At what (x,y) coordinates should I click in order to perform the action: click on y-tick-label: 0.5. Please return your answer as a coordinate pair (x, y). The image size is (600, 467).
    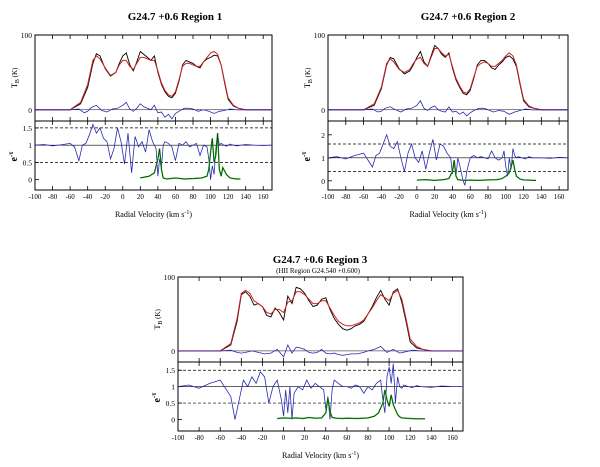
    Looking at the image, I should click on (171, 403).